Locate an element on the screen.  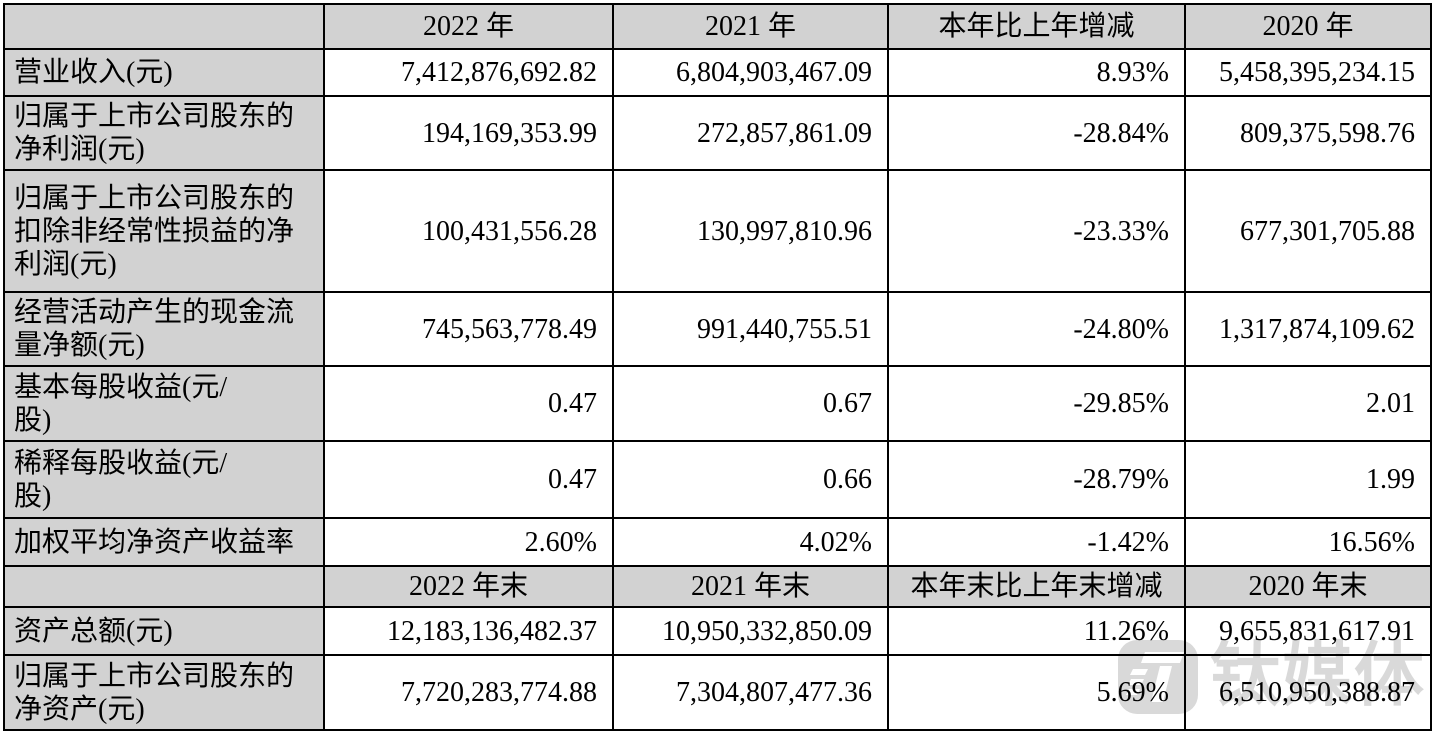
row-label: 归属于上市公司股东的 净利润(元) is located at coordinates (164, 133).